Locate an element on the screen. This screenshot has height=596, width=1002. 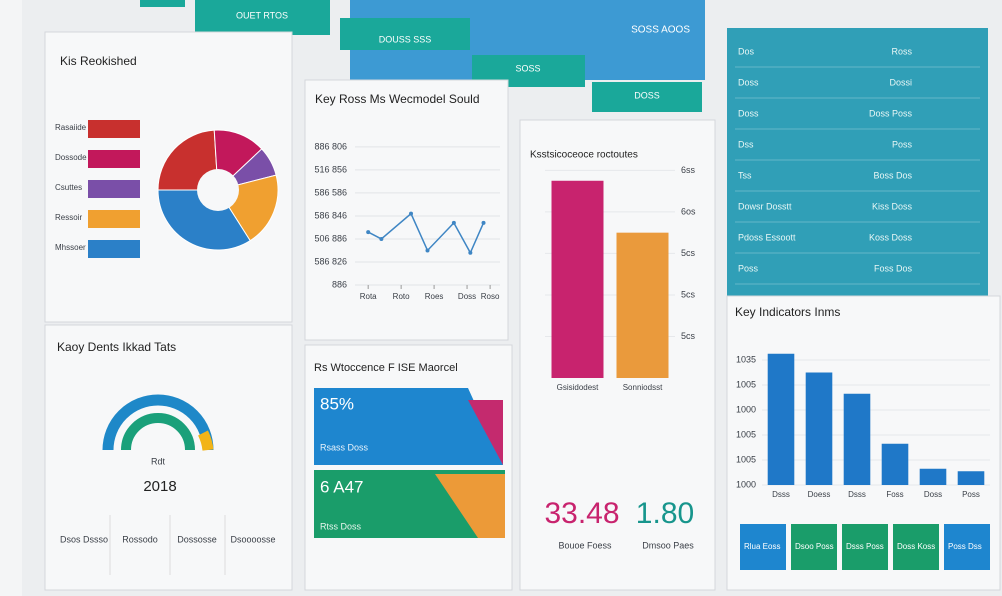
table-cell: Doss is located at coordinates (748, 113).